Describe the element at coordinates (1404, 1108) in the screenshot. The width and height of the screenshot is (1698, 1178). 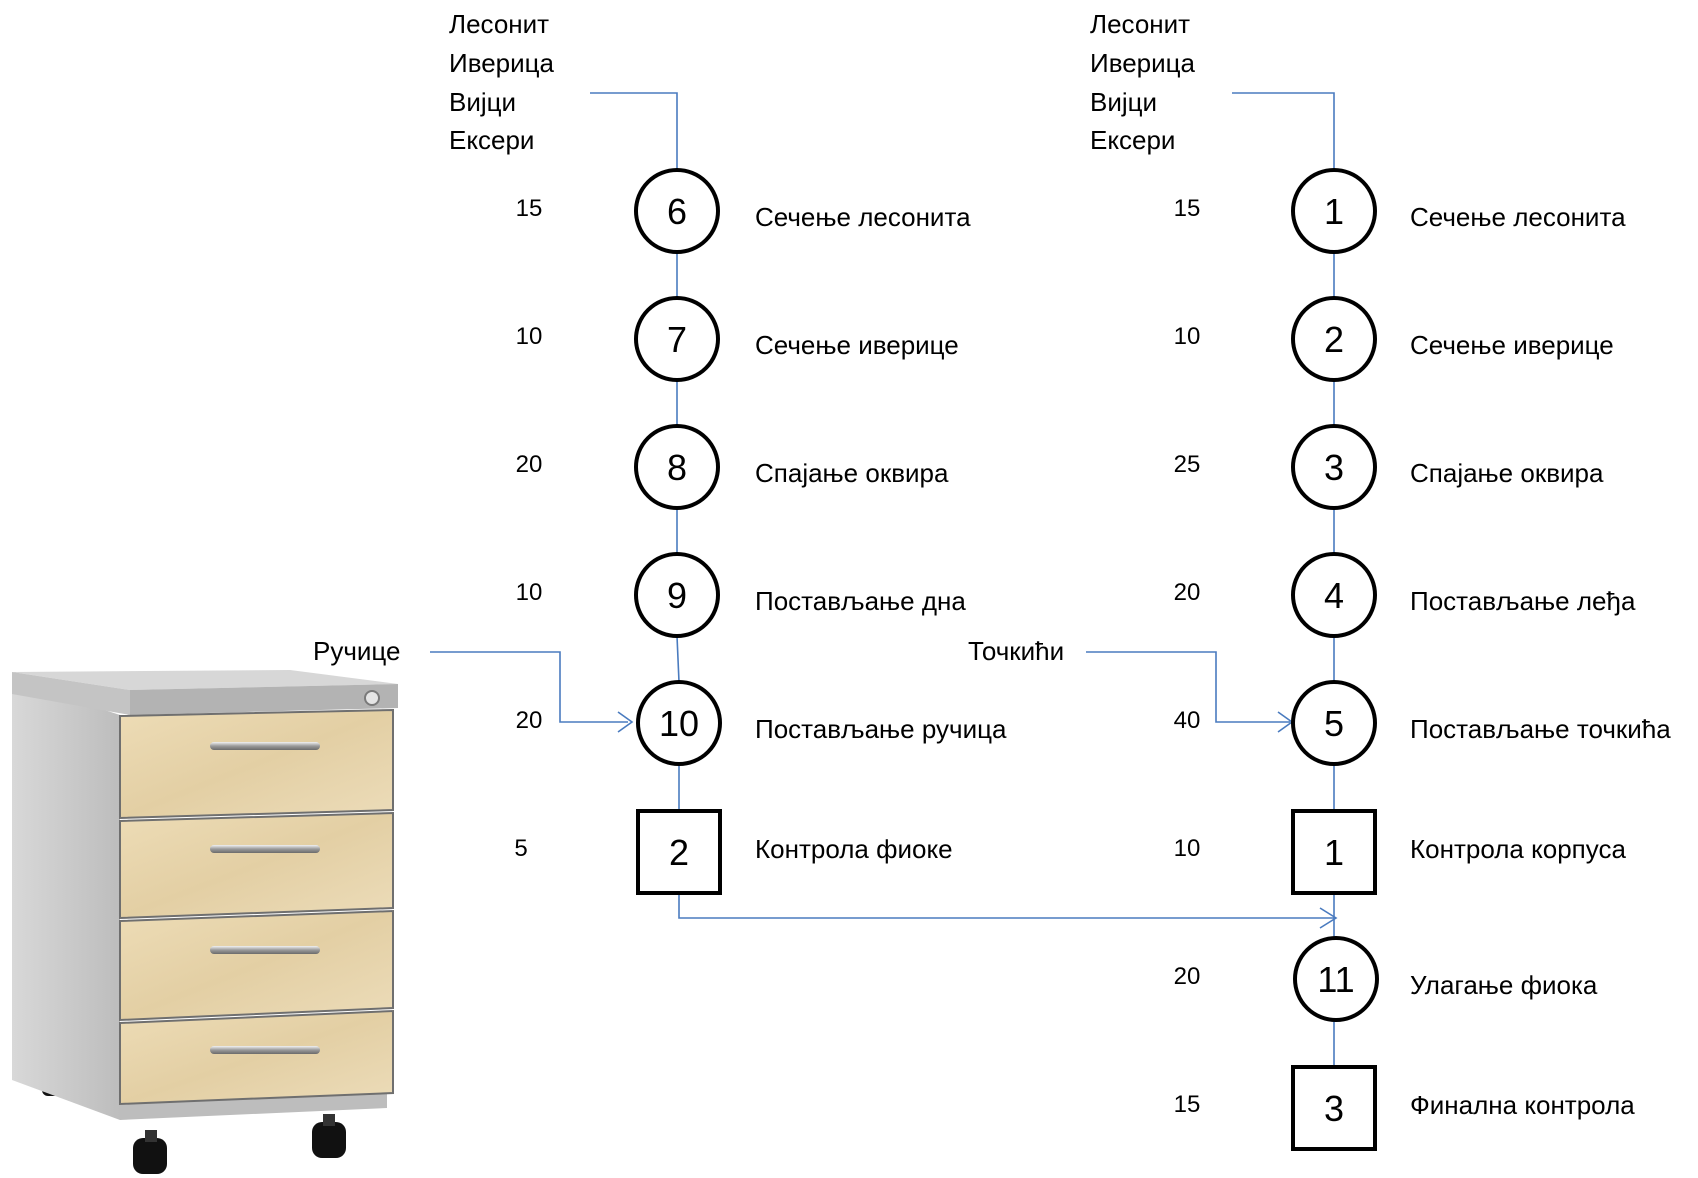
I see `inspection-step: 3 15 Финална контрола` at that location.